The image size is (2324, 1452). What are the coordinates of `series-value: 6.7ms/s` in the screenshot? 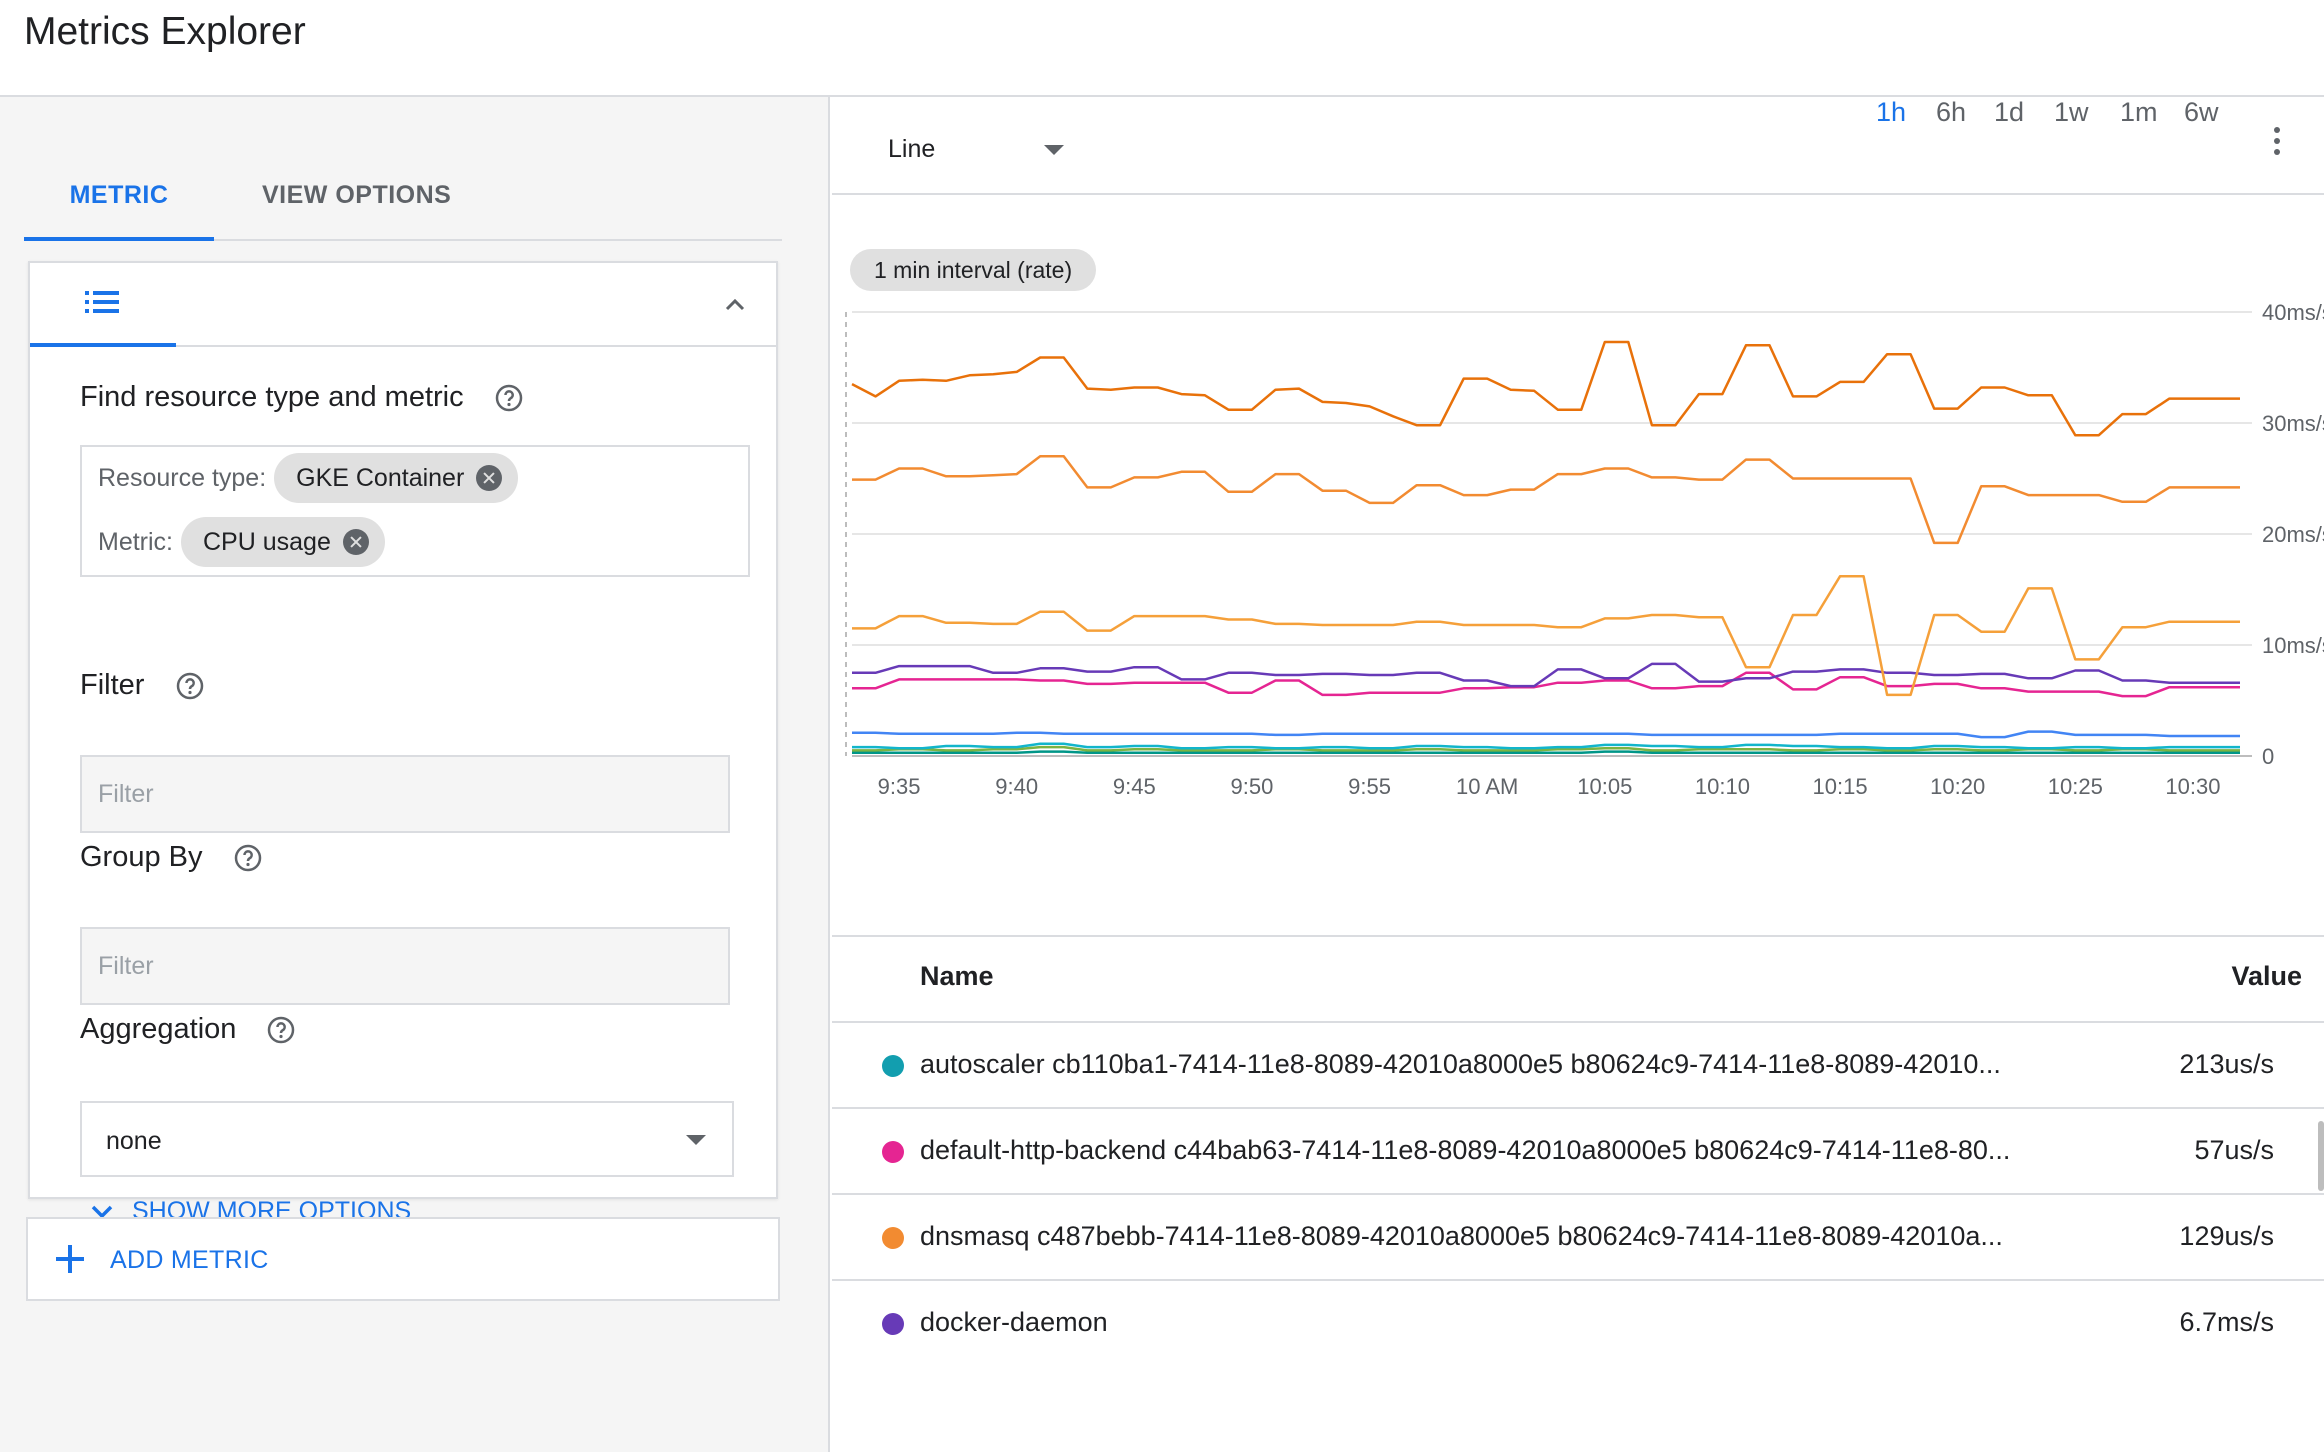 It's located at (2226, 1322).